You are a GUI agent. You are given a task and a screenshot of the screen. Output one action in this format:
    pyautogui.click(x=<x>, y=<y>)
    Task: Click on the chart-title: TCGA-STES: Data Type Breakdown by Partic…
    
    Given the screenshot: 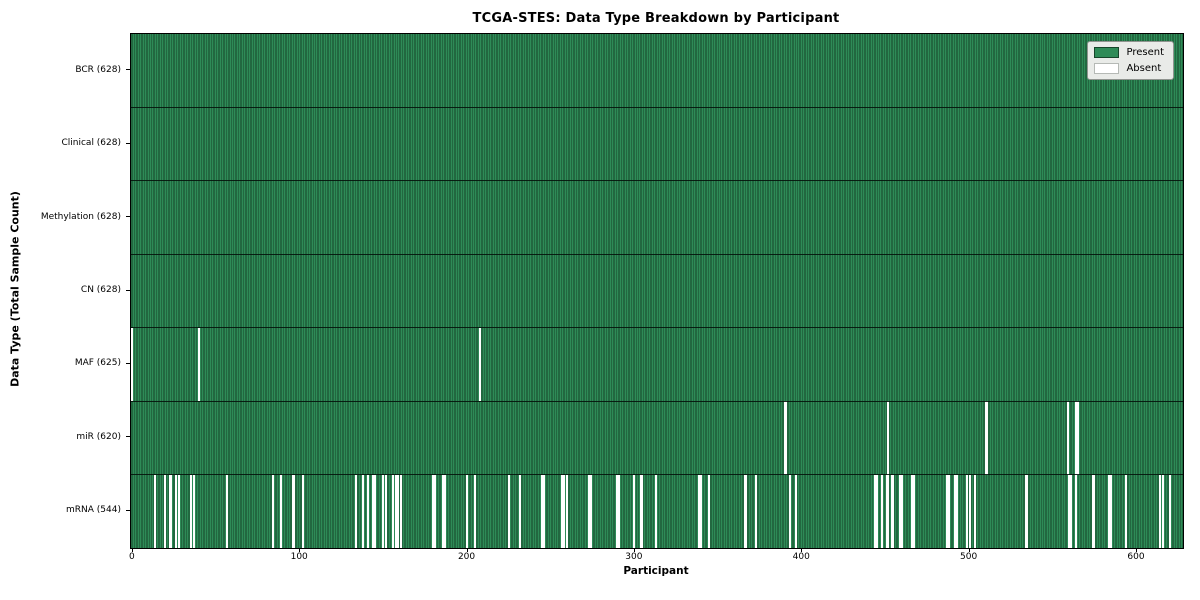 What is the action you would take?
    pyautogui.click(x=656, y=18)
    